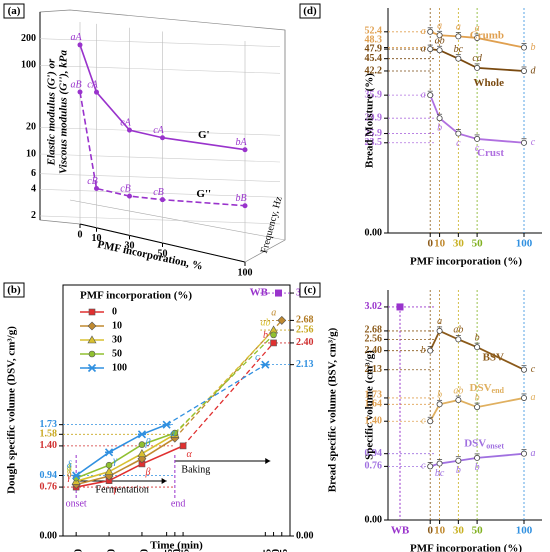 This screenshot has width=550, height=552. What do you see at coordinates (374, 117) in the screenshot?
I see `y-tick-label: 29.9` at bounding box center [374, 117].